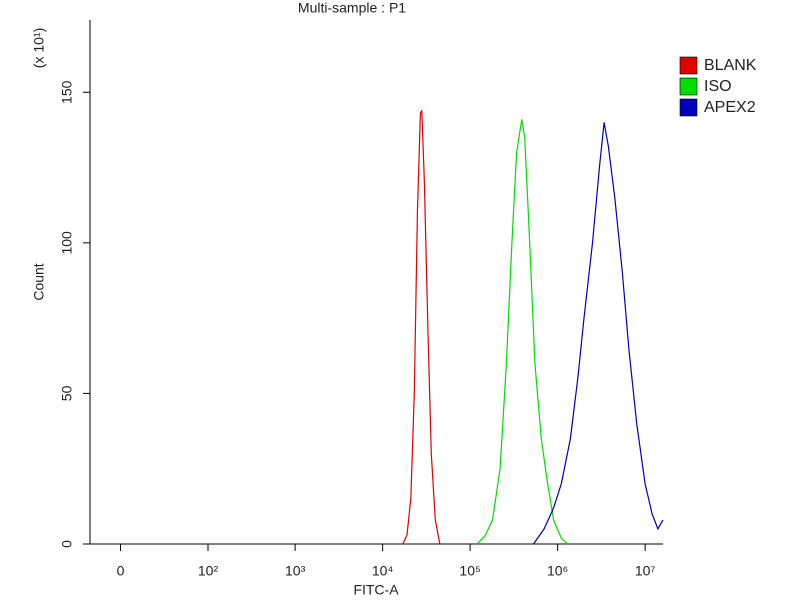 This screenshot has height=600, width=800. I want to click on x-tick-label: 10⁶, so click(557, 571).